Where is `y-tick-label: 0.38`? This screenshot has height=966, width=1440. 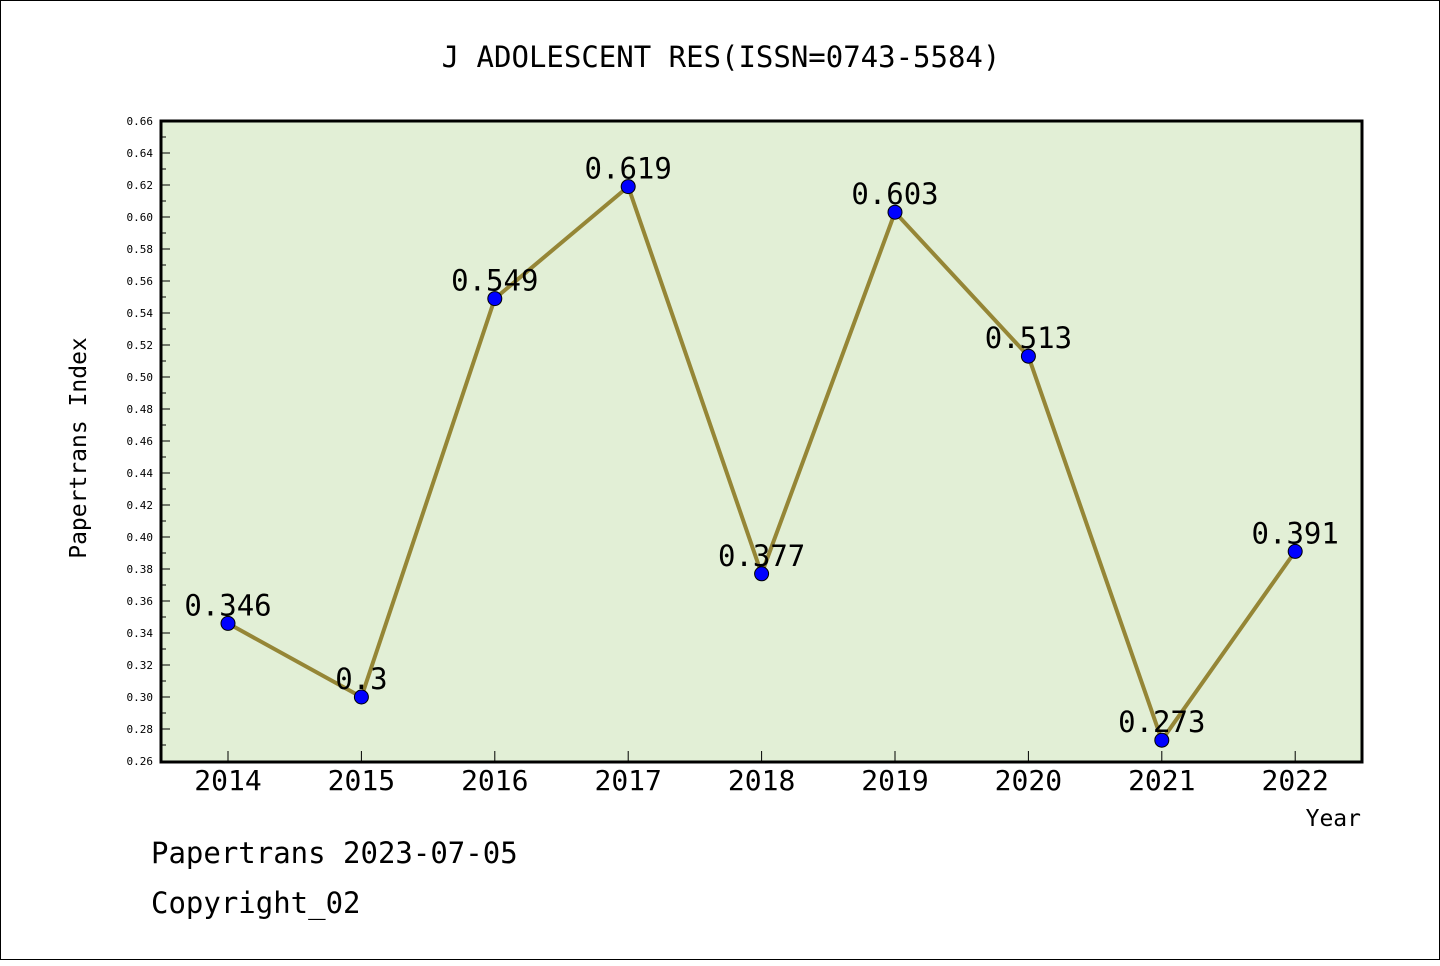
y-tick-label: 0.38 is located at coordinates (140, 569).